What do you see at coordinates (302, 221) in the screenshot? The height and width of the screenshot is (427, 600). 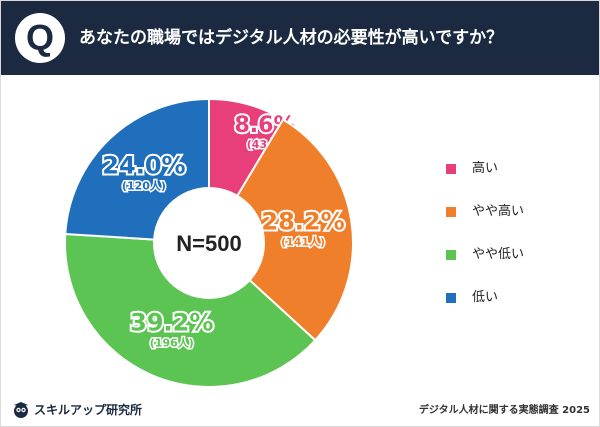 I see `slice-percent-somewhat-high: 28.2%` at bounding box center [302, 221].